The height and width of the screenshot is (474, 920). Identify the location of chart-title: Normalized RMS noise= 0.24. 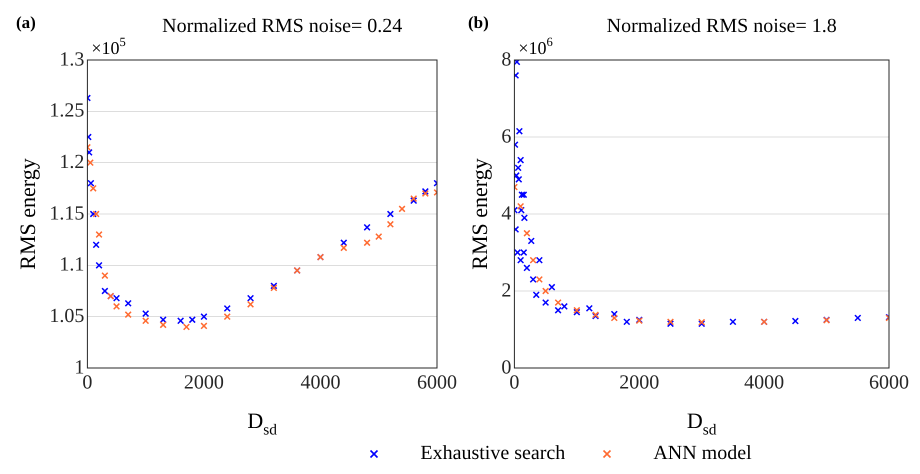
(282, 26).